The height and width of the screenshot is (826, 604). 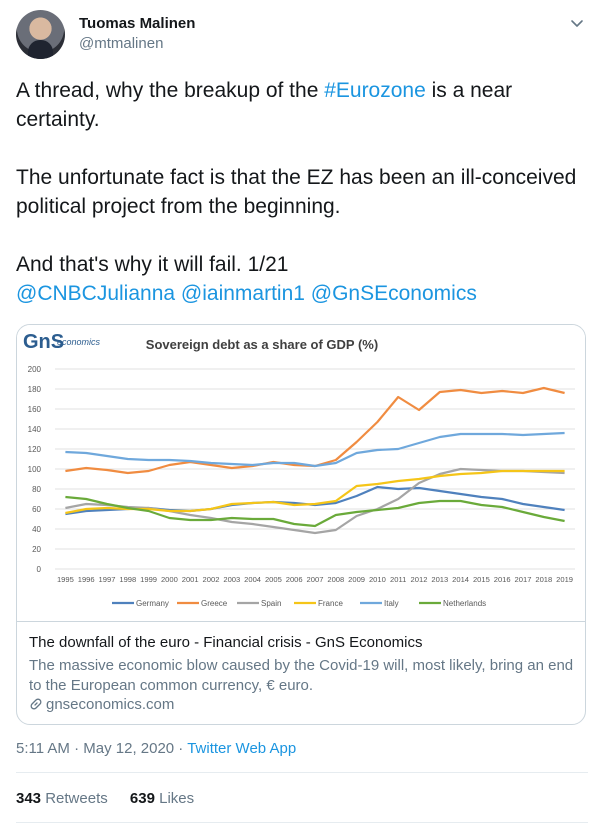 I want to click on x-tick-label: 1997, so click(x=107, y=579).